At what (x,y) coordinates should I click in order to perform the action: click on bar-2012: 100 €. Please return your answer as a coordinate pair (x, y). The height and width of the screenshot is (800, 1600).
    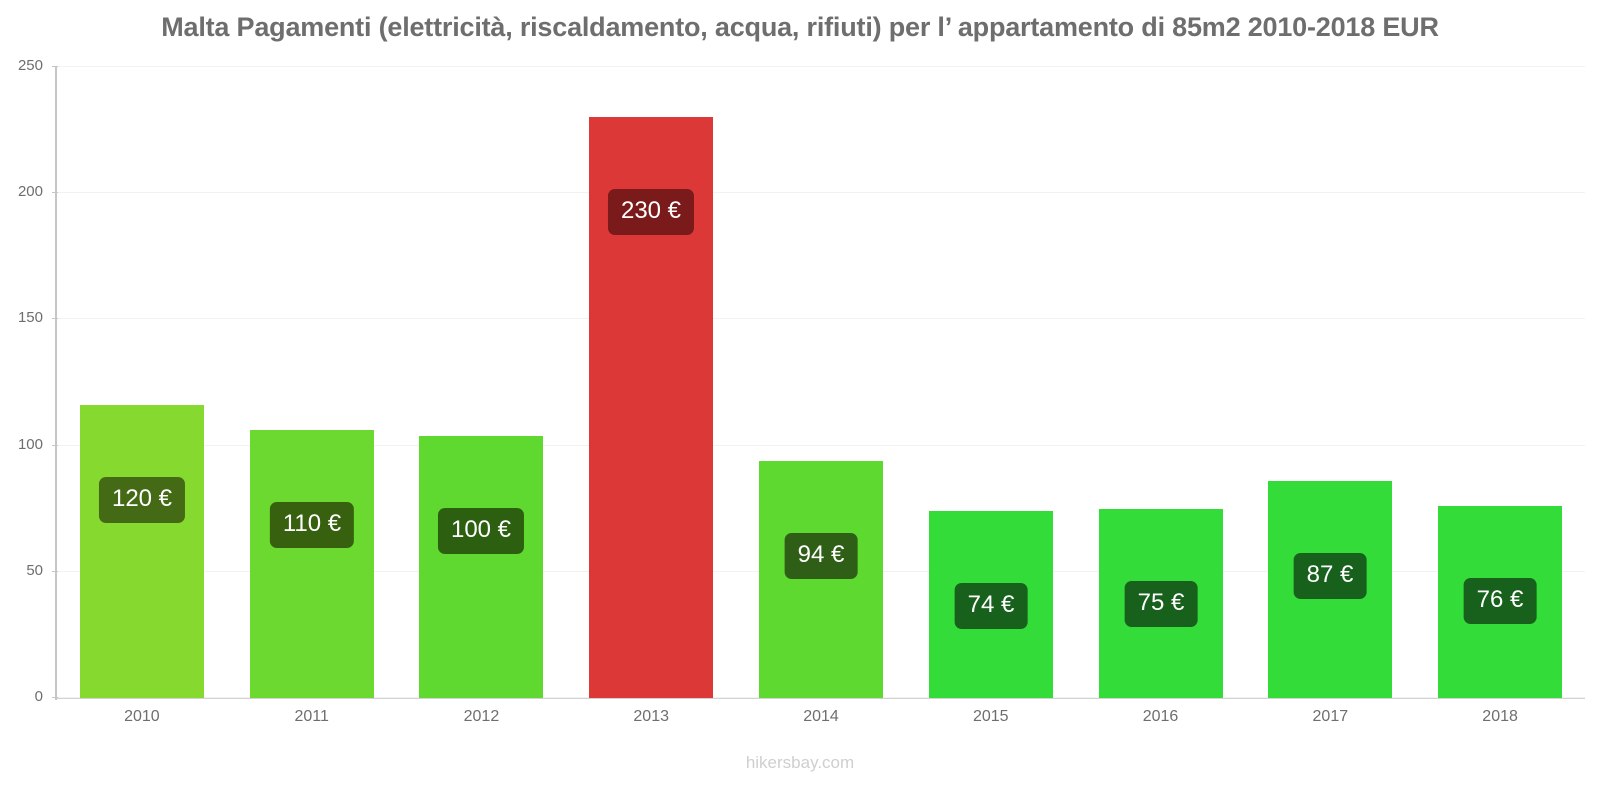
    Looking at the image, I should click on (481, 566).